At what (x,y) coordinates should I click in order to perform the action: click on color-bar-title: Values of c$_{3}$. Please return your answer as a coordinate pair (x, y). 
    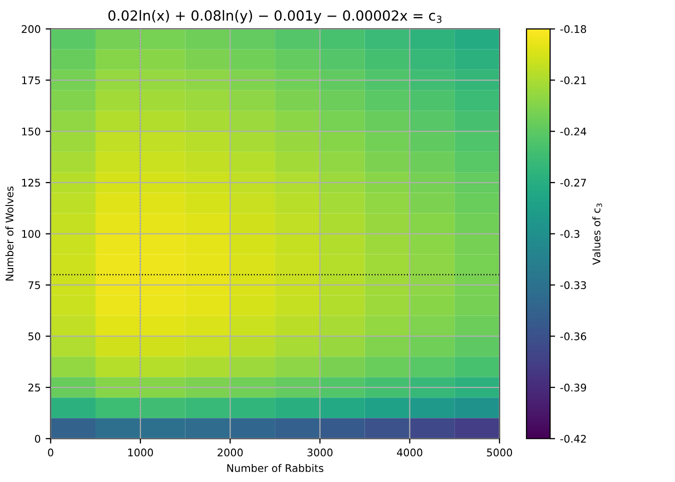
    Looking at the image, I should click on (597, 234).